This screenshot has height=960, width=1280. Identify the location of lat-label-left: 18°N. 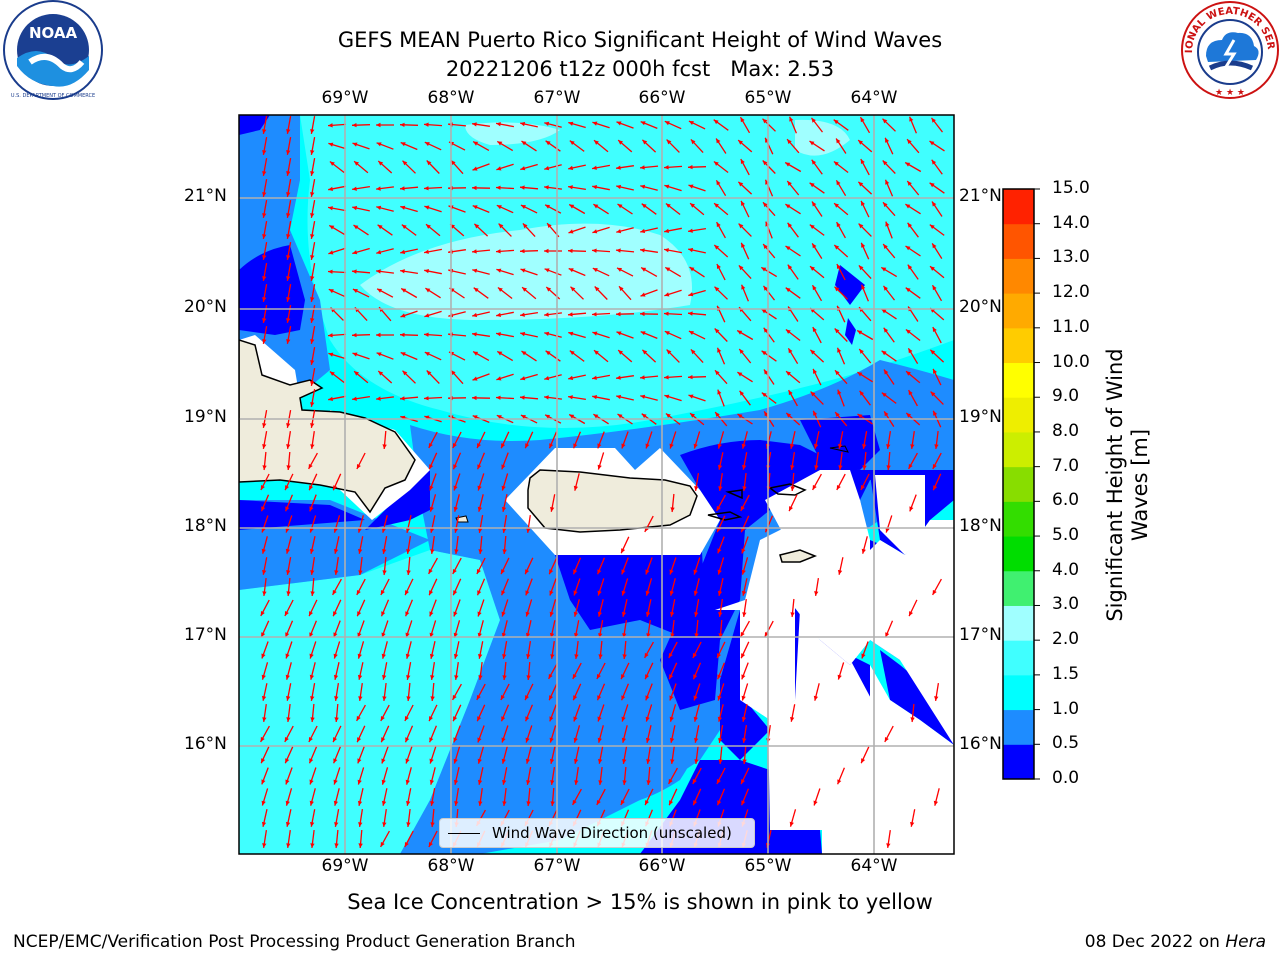
(205, 526).